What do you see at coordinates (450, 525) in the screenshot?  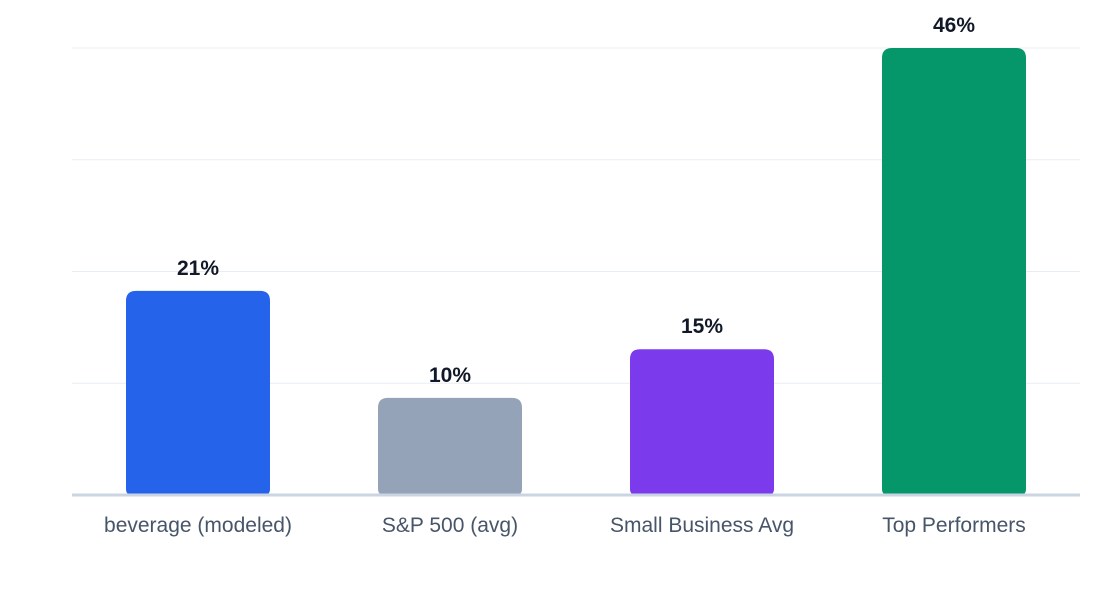 I see `category-tick-label: S&P 500 (avg)` at bounding box center [450, 525].